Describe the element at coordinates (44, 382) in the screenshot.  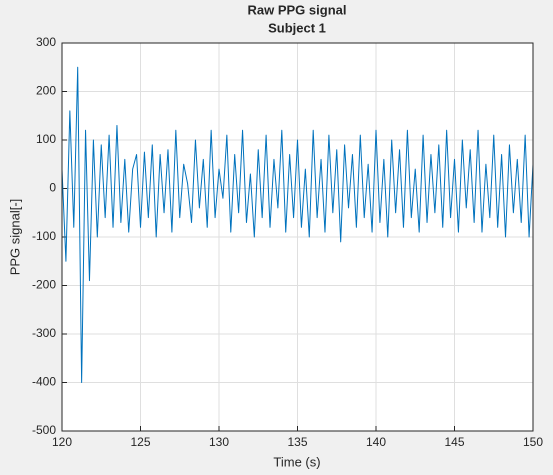
I see `y-tick-label: -400` at that location.